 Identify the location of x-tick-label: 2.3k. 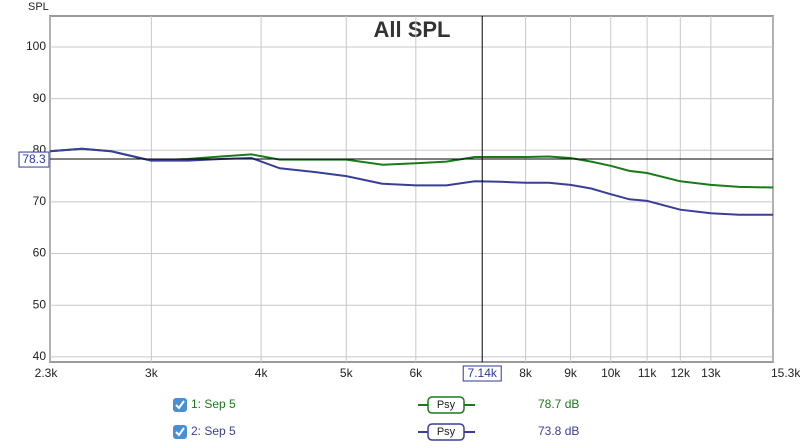
(47, 373).